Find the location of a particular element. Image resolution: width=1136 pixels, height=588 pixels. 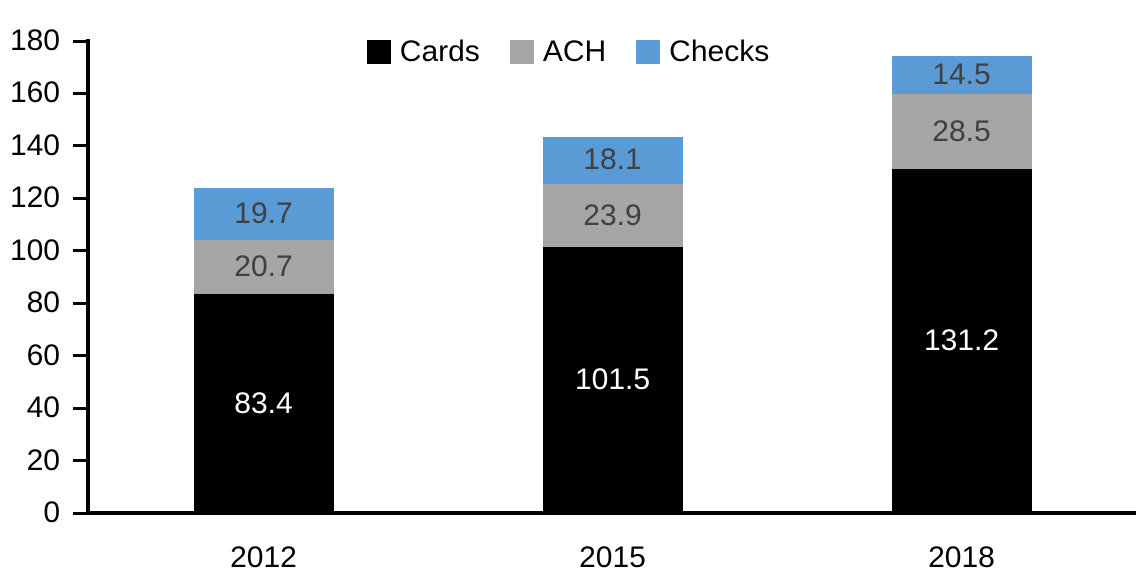

legend-swatch-ach-icon is located at coordinates (521, 52).